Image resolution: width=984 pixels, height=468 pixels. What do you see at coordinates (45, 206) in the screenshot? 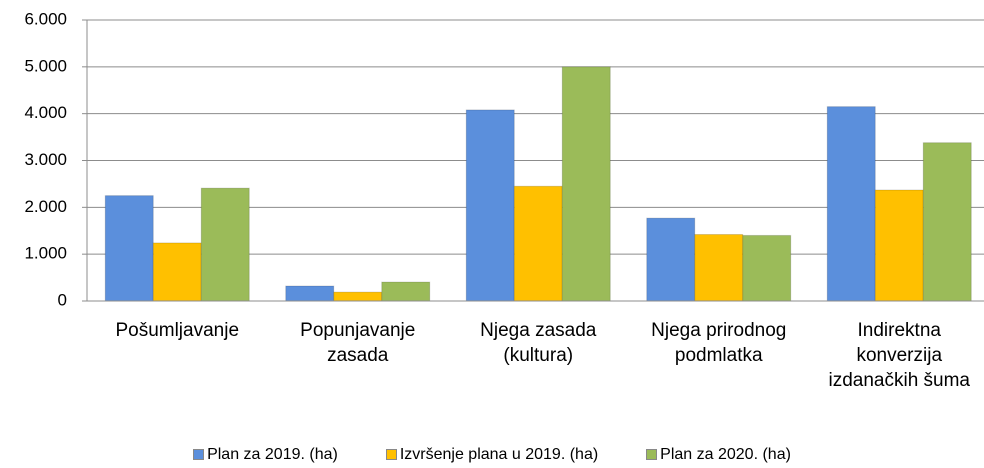
I see `y-tick-label: 2.000` at bounding box center [45, 206].